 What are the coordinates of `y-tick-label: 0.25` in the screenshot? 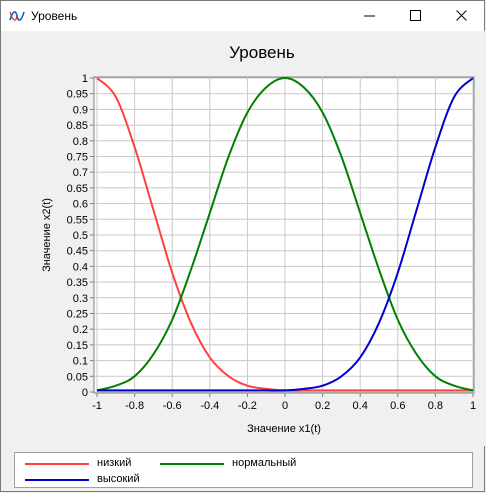 It's located at (77, 315).